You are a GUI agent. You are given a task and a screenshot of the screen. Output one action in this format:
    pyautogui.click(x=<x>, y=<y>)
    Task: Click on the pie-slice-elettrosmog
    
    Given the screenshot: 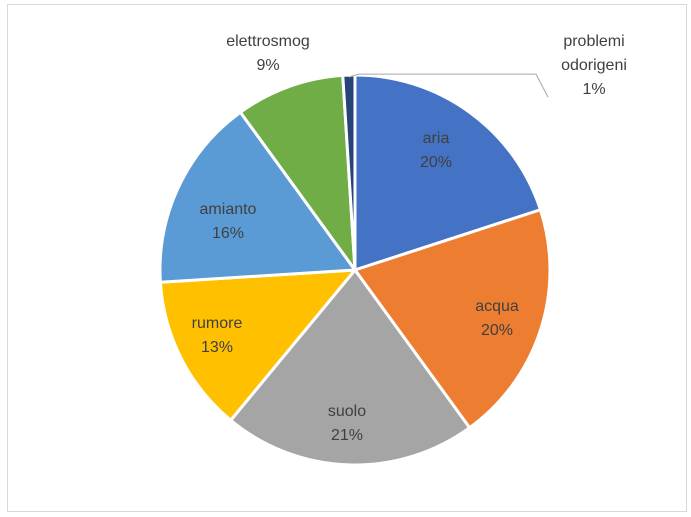 What is the action you would take?
    pyautogui.click(x=297, y=174)
    